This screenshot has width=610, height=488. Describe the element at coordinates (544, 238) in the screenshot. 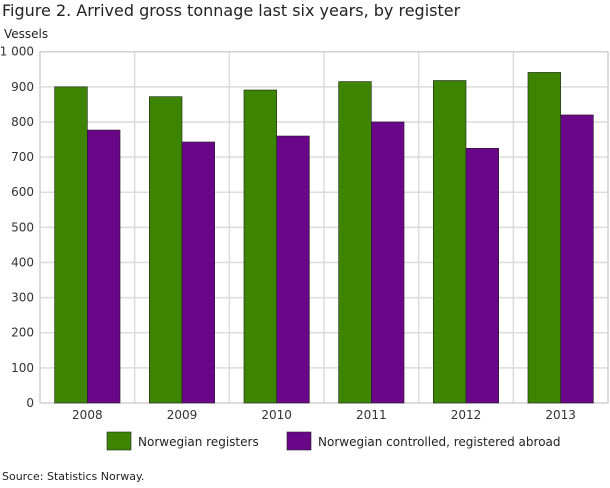

I see `bar-norwegian-0-2013` at that location.